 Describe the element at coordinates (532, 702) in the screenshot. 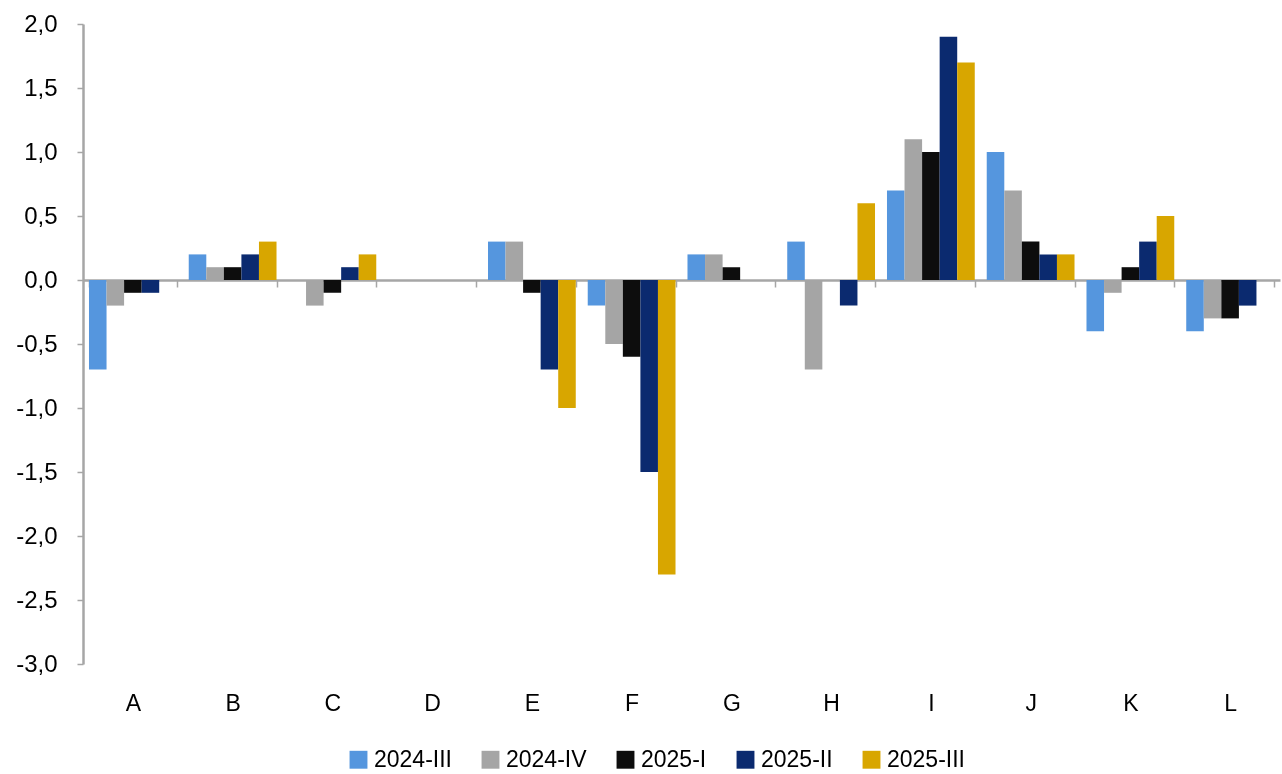

I see `x-tick-label: E` at that location.